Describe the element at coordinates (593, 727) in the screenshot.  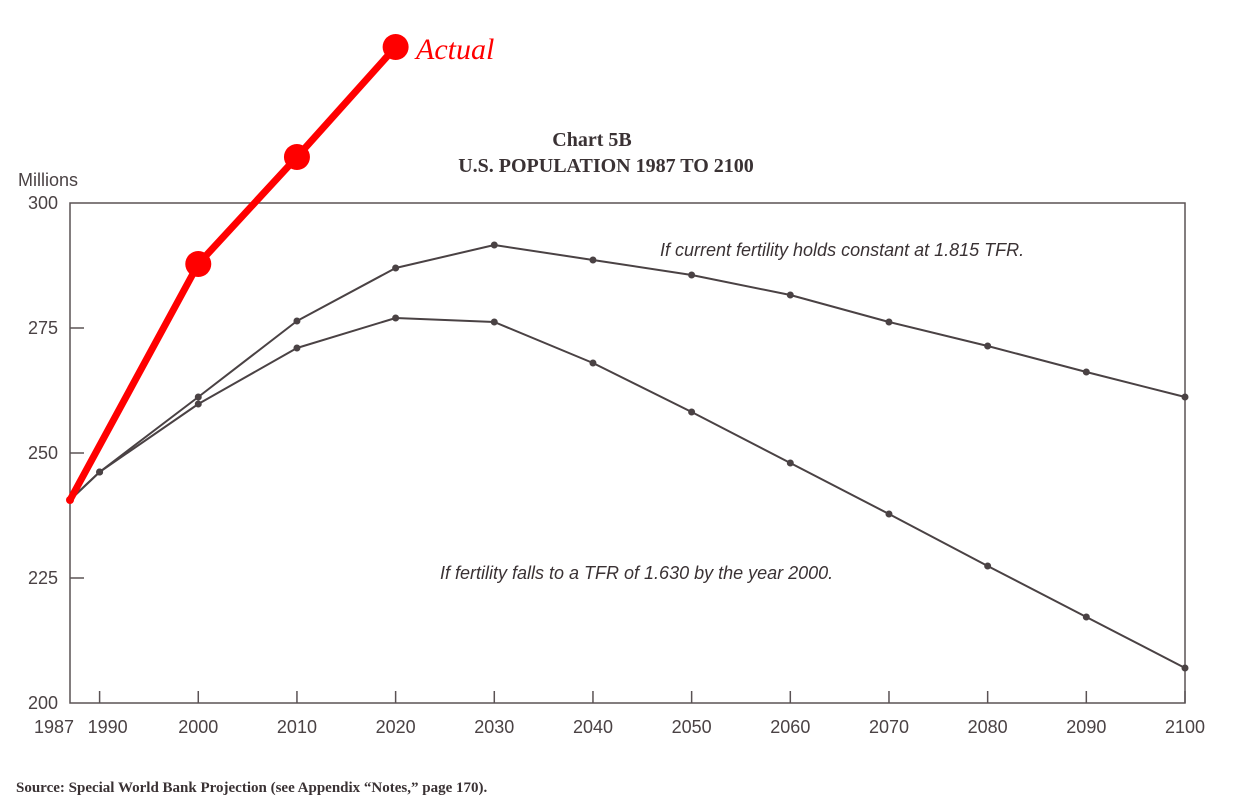
I see `x-tick-label: 2040` at that location.